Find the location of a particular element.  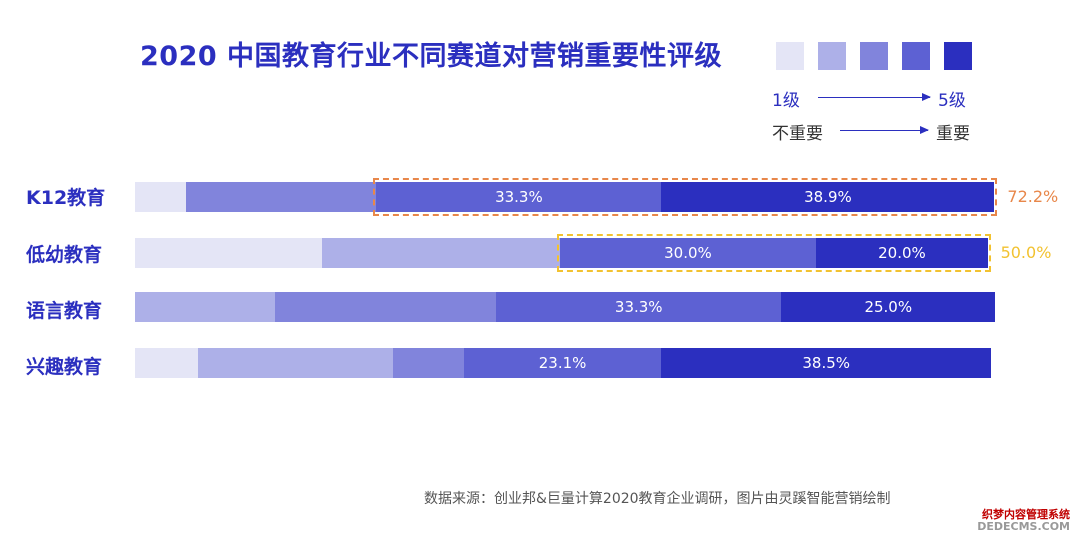

source-note: 数据来源：创业邦&巨量计算2020教育企业调研，图片由灵蹊智能营销绘制 is located at coordinates (657, 499).